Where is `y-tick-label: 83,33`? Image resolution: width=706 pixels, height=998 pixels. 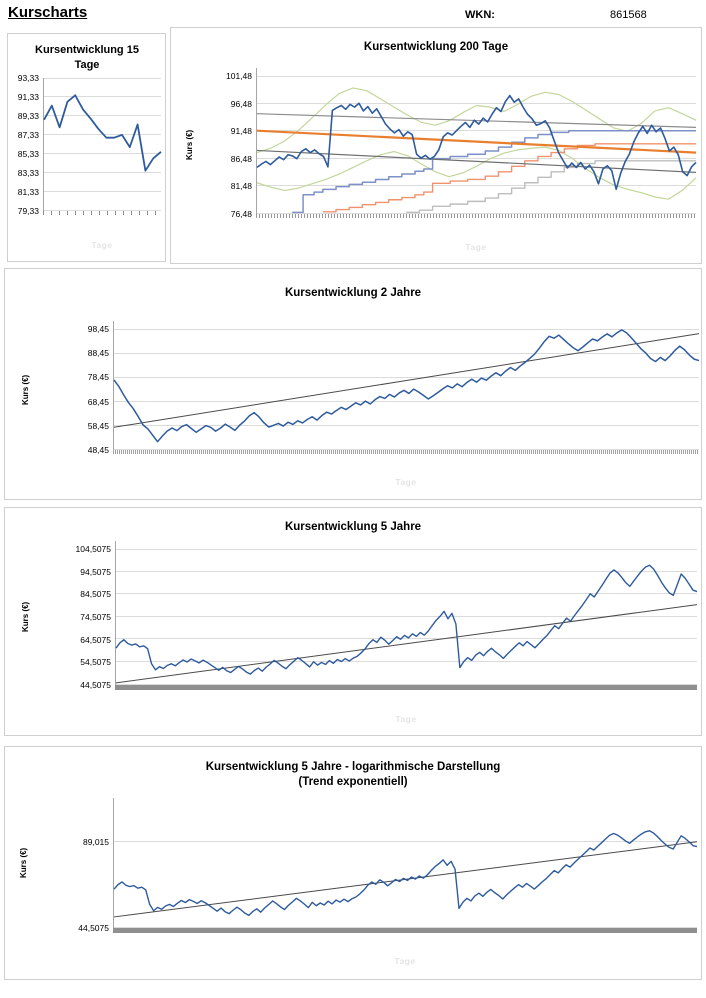
y-tick-label: 83,33 is located at coordinates (28, 173).